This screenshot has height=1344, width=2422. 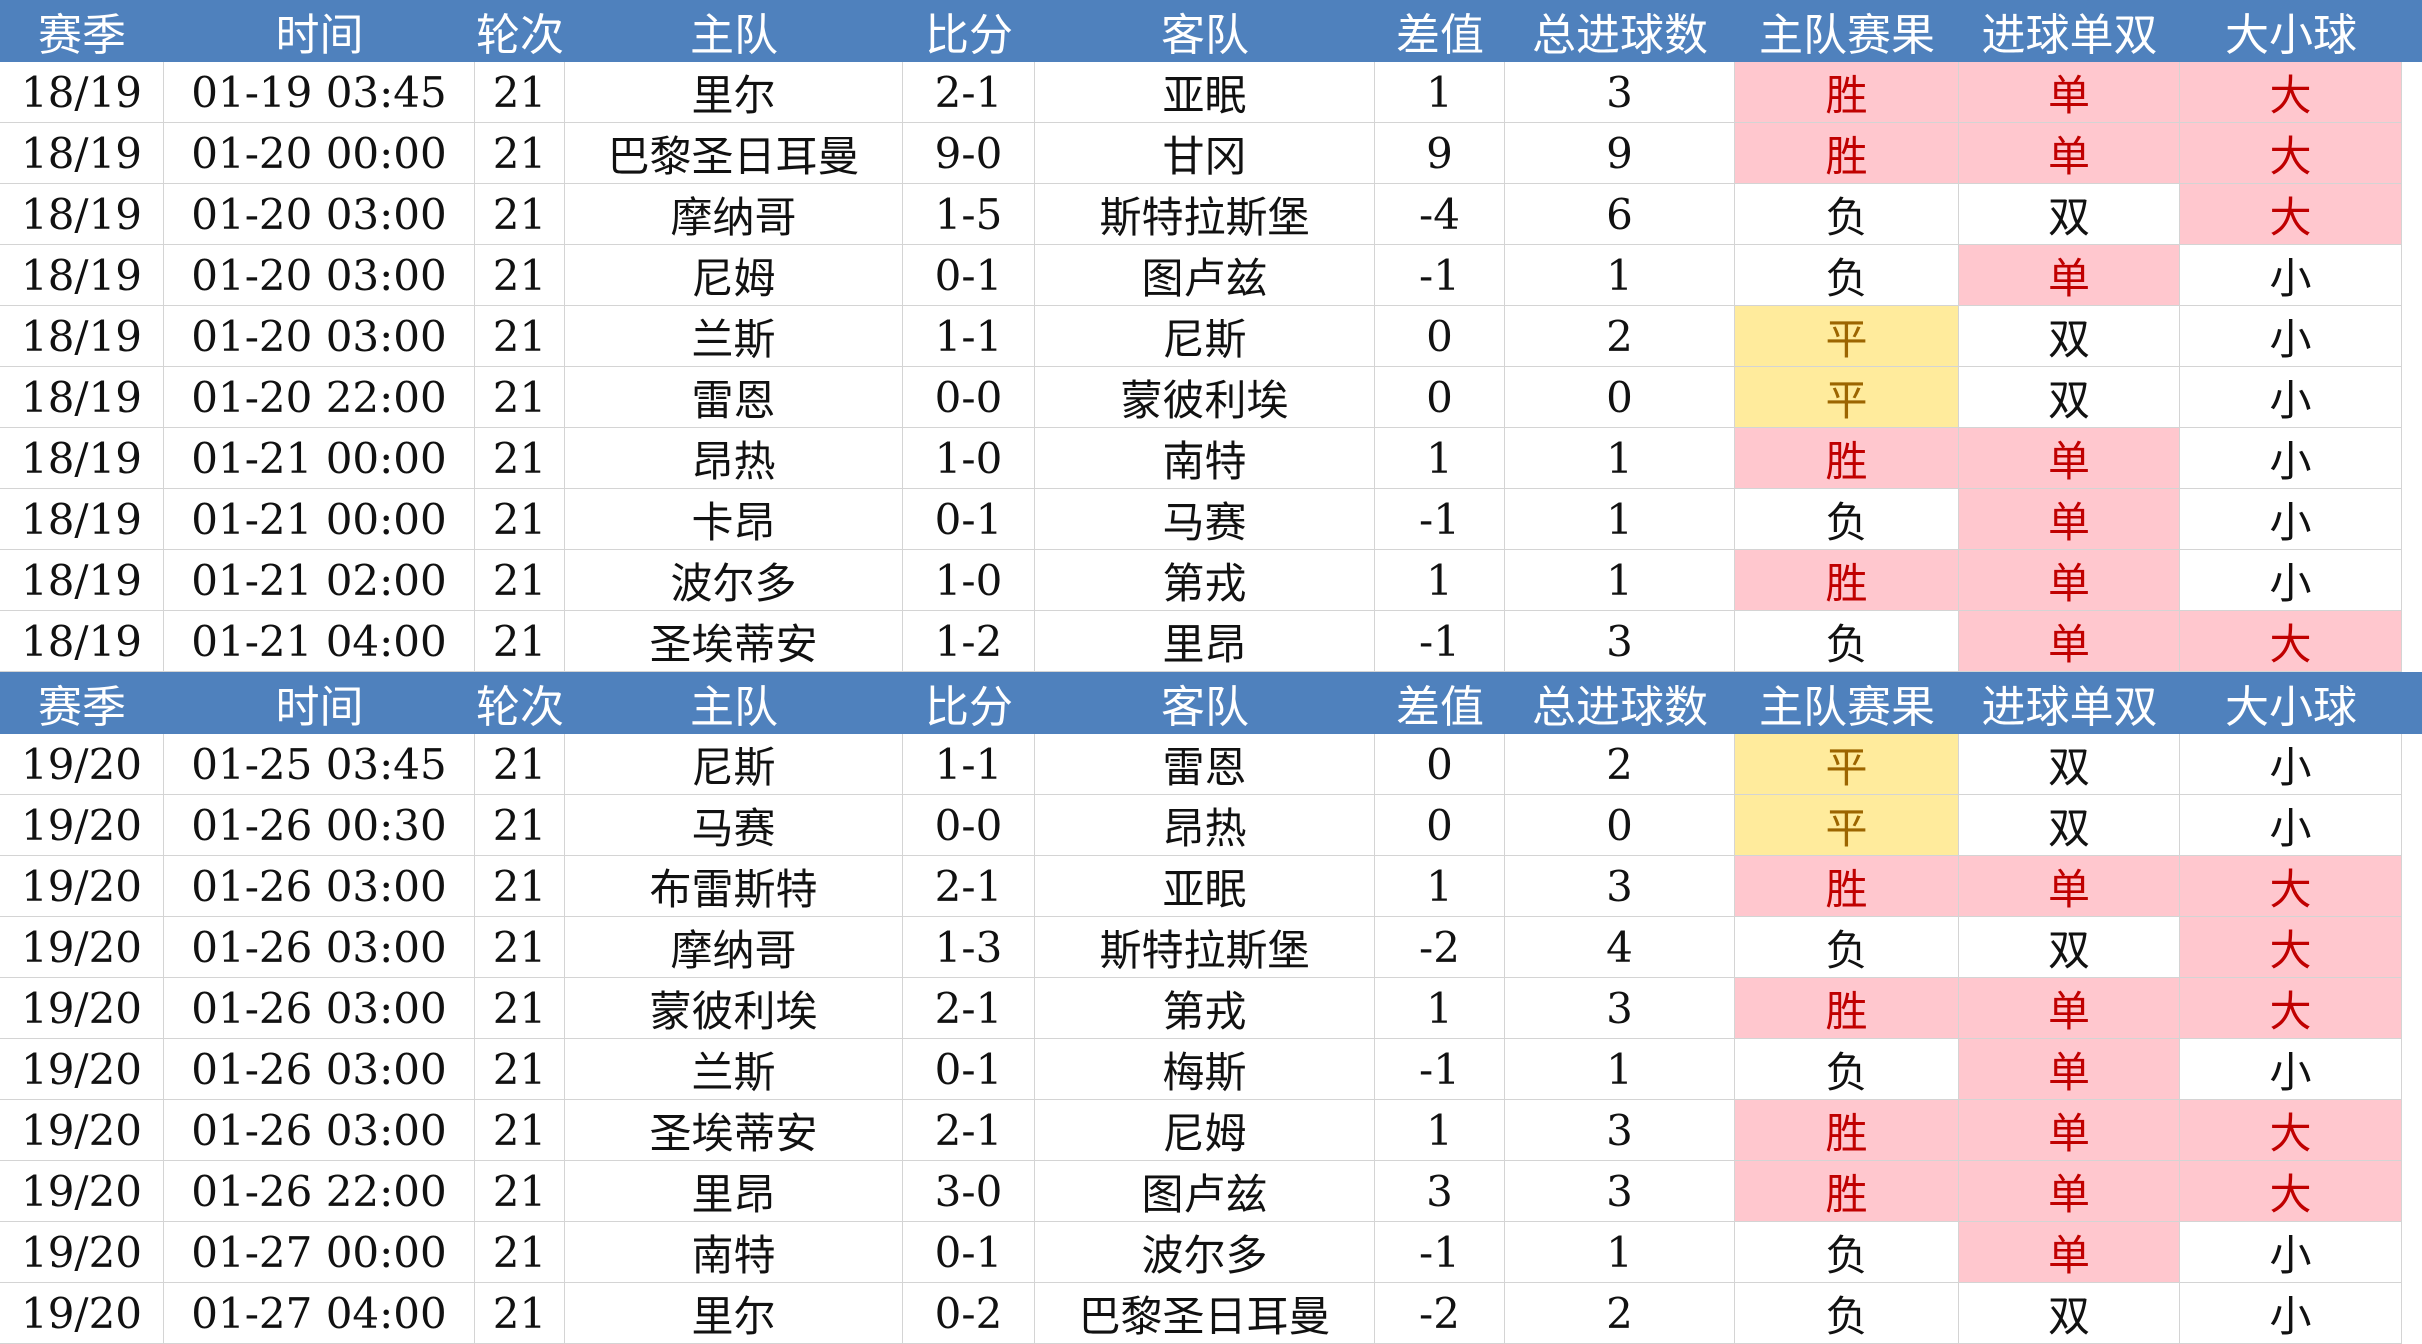 What do you see at coordinates (319, 275) in the screenshot?
I see `cell-time: 01-20 03:00` at bounding box center [319, 275].